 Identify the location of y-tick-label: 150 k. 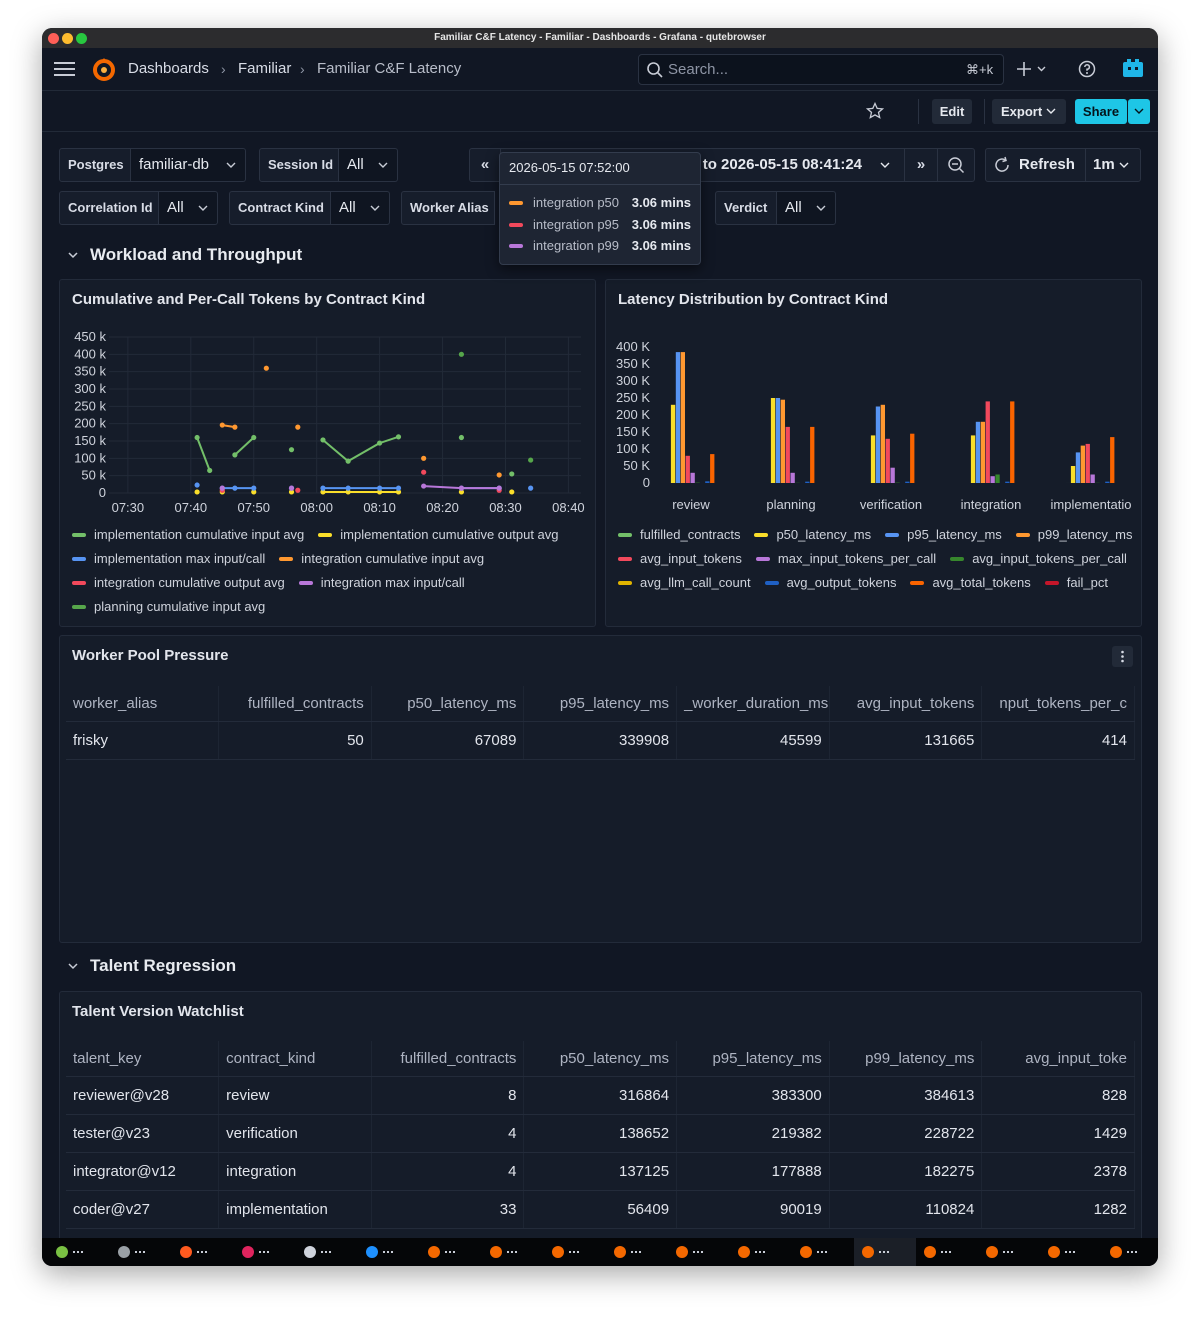
(90, 440).